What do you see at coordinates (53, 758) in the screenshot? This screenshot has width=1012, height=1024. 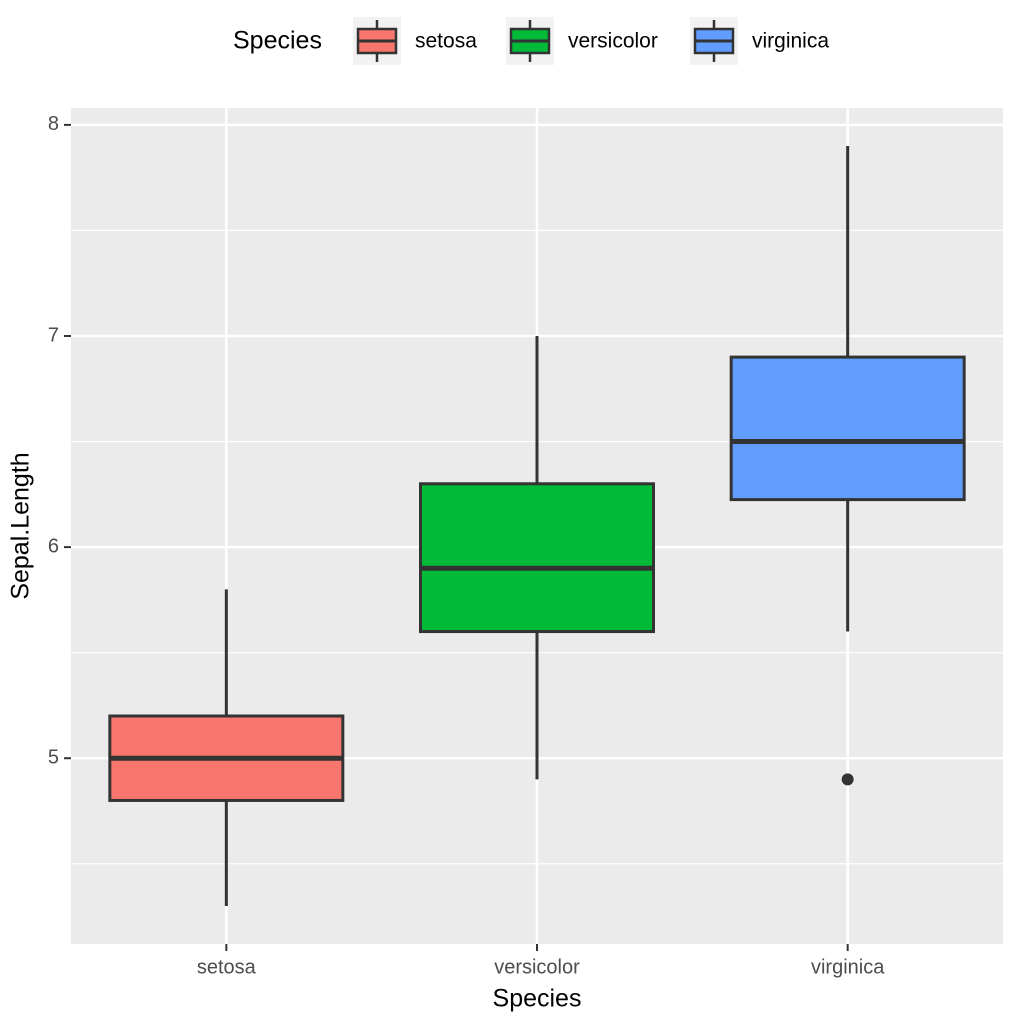 I see `y-tick-label: 5` at bounding box center [53, 758].